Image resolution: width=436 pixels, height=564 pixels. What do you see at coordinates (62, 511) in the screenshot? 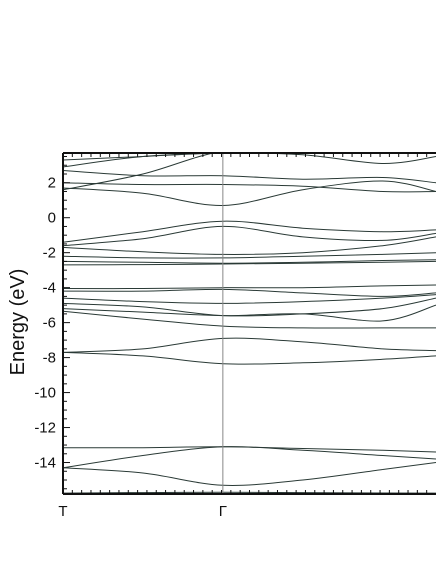
I see `x-tick-label: T` at bounding box center [62, 511].